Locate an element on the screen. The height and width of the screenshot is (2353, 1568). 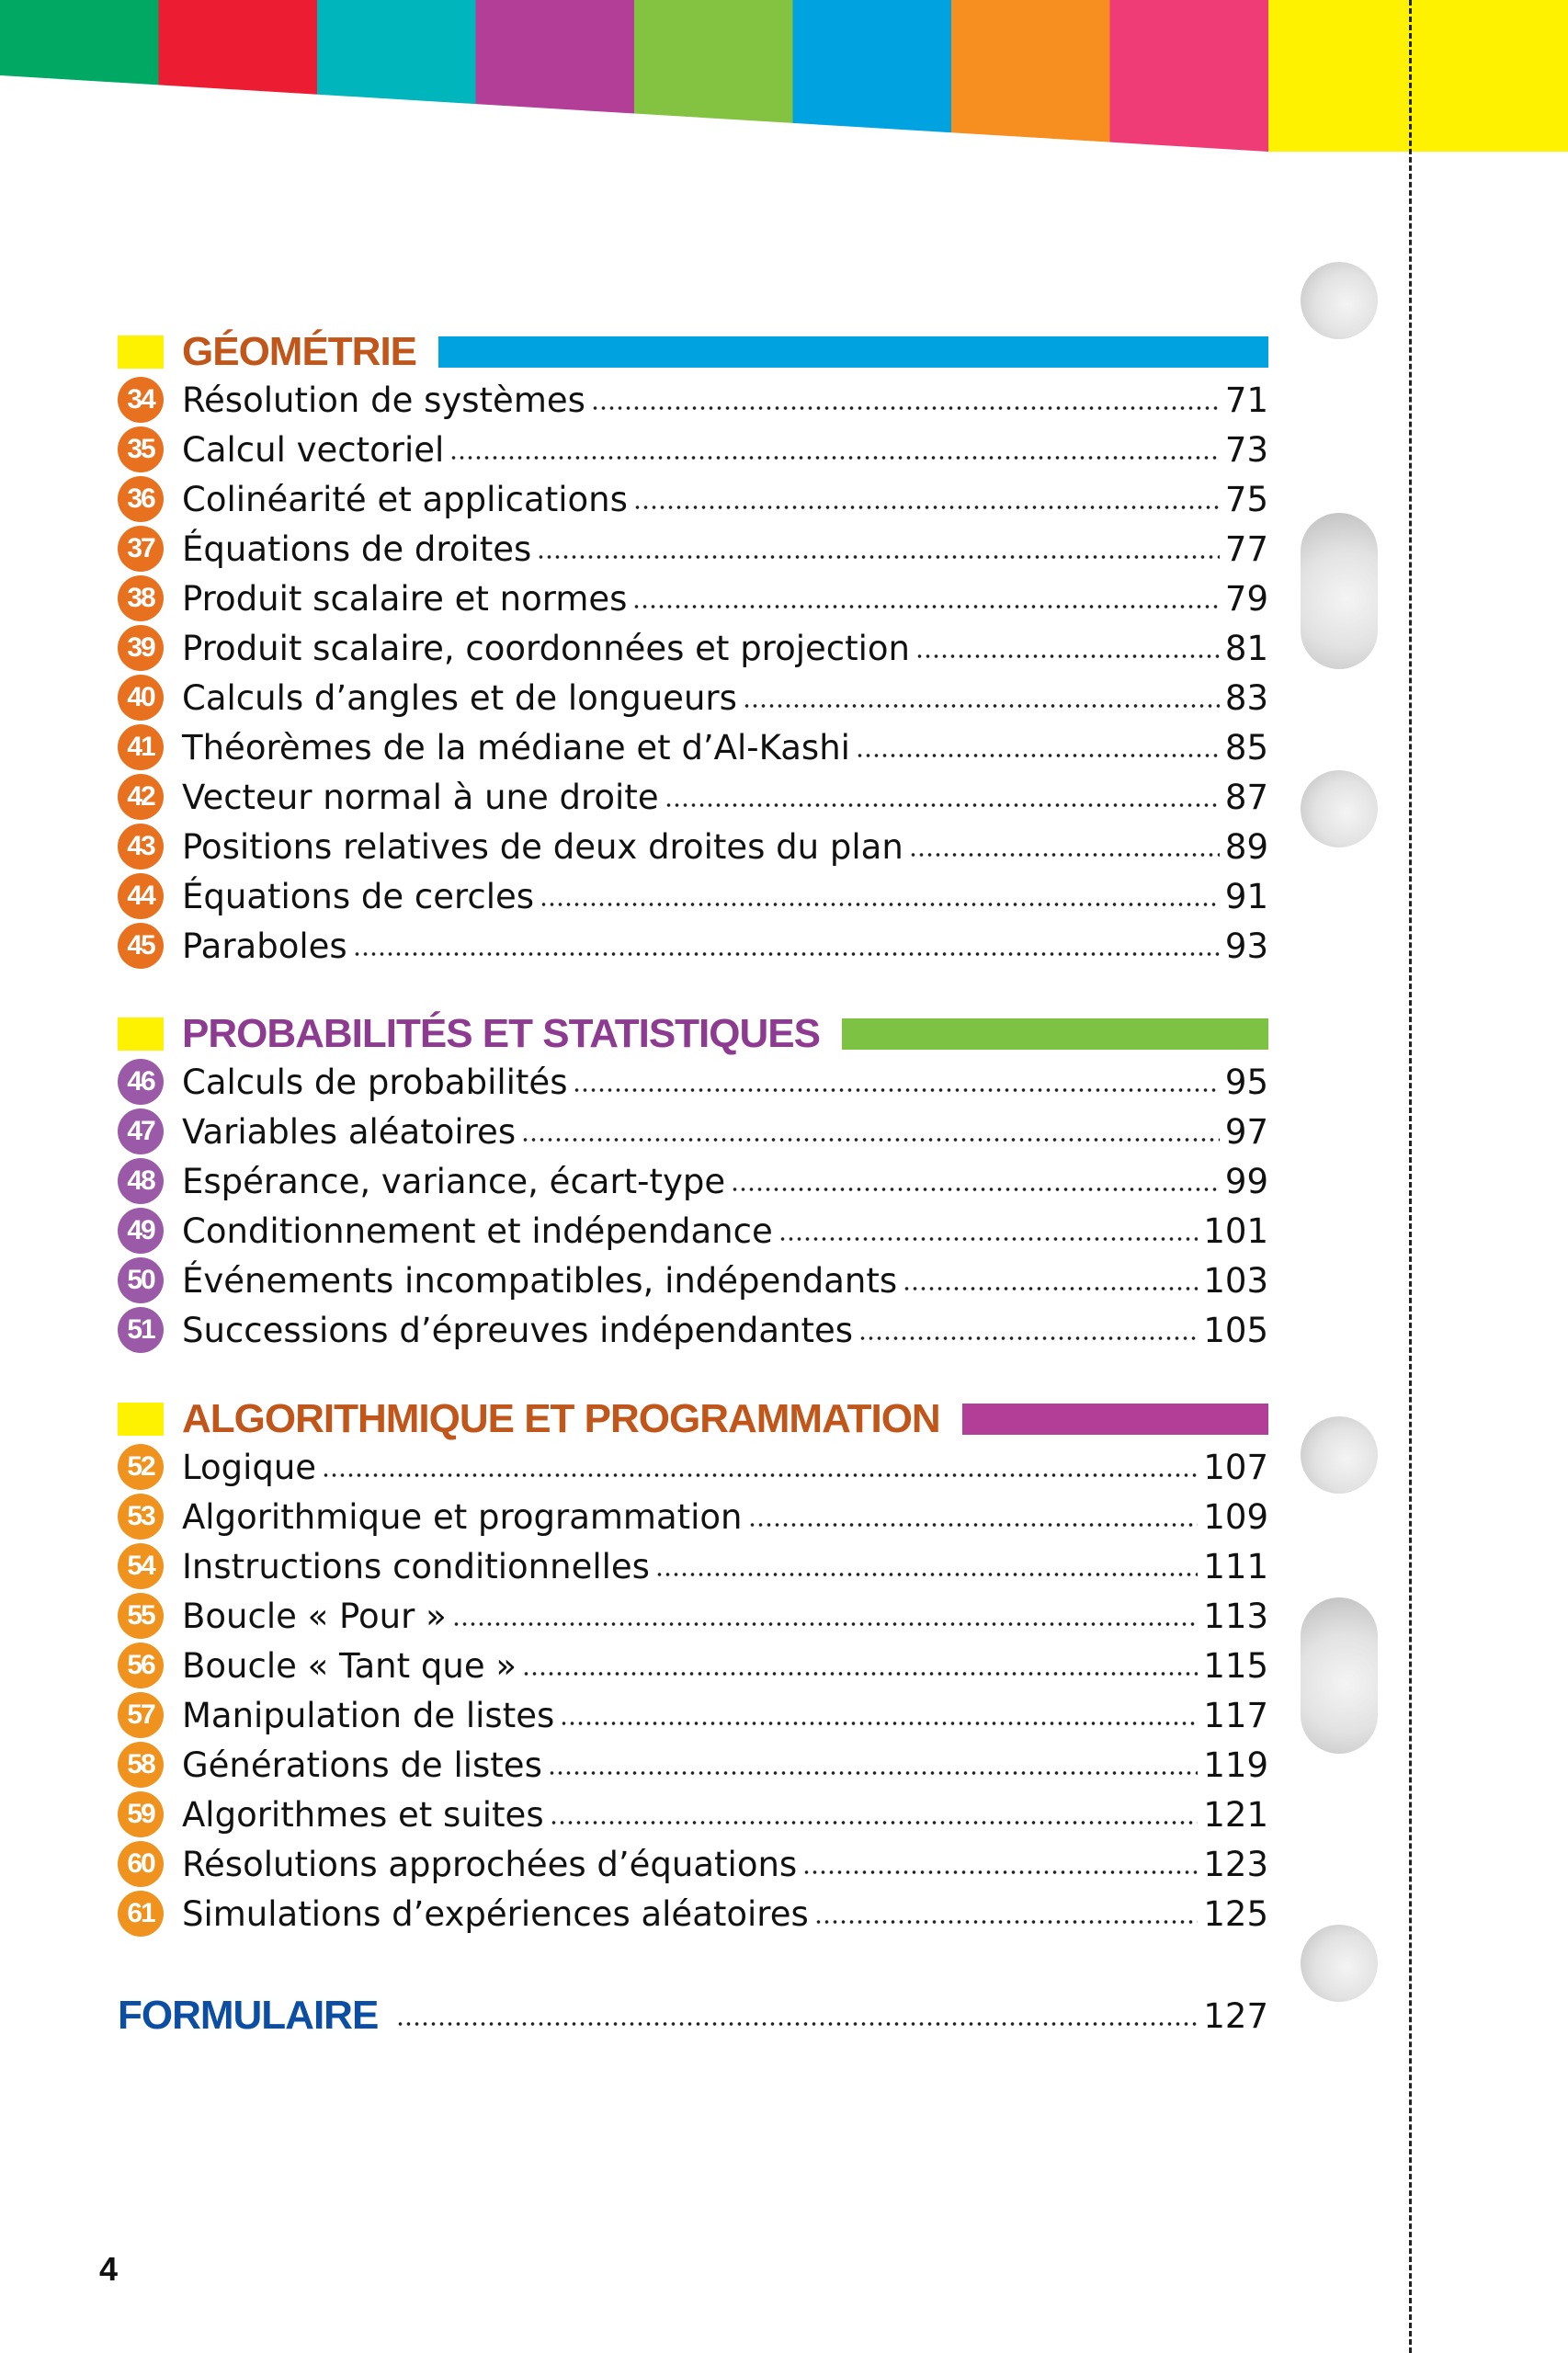
toc-entry: 47 Variables aléatoires 97 is located at coordinates (693, 1131).